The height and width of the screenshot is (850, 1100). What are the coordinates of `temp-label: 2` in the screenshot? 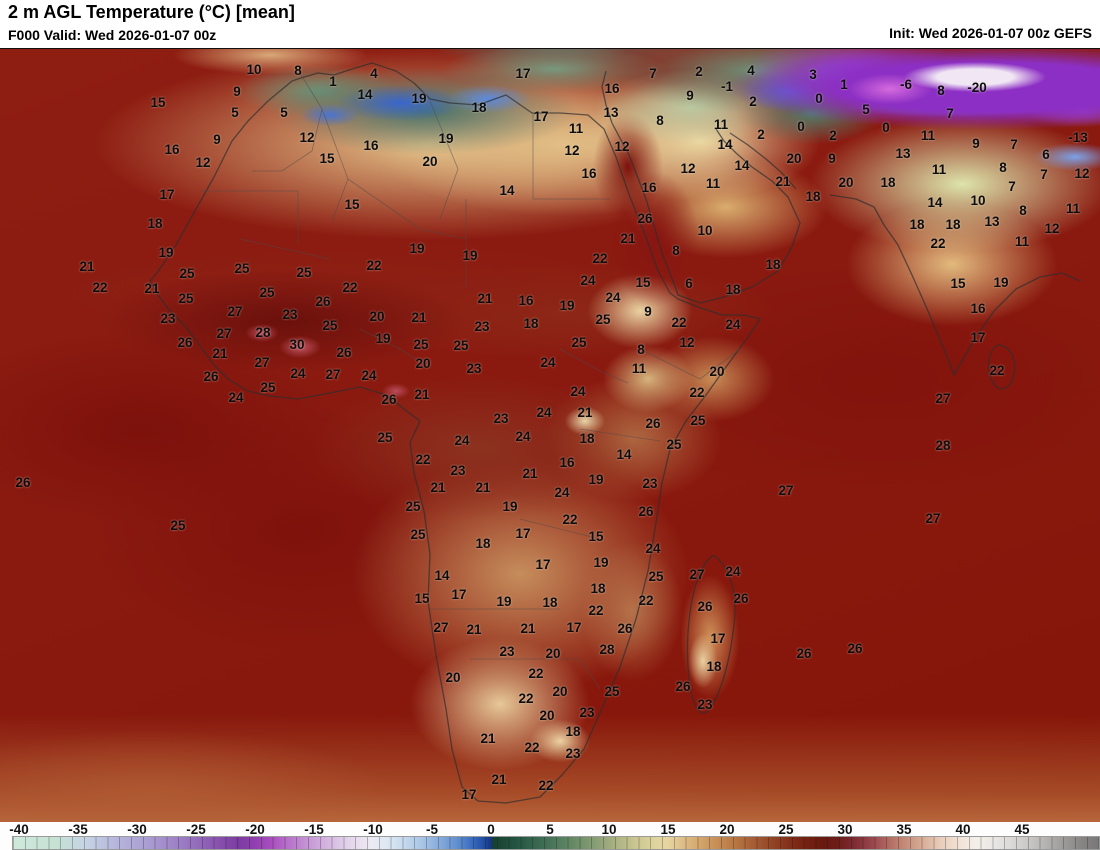 It's located at (699, 71).